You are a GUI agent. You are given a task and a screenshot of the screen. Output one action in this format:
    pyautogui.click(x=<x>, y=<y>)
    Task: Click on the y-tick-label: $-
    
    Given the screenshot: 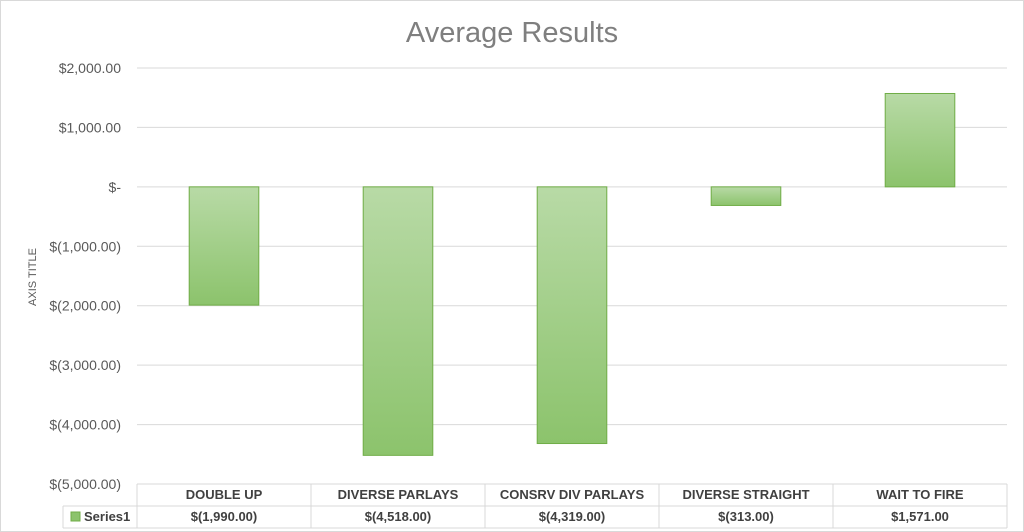 What is the action you would take?
    pyautogui.click(x=115, y=187)
    